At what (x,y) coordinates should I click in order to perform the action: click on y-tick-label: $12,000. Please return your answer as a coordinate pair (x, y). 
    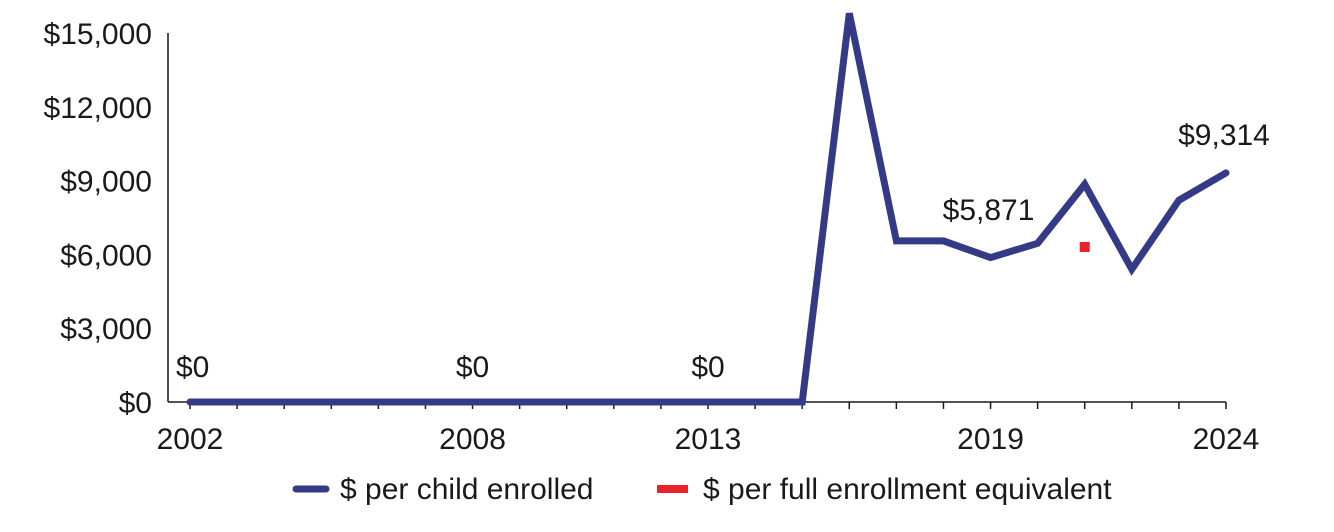
    Looking at the image, I should click on (98, 108).